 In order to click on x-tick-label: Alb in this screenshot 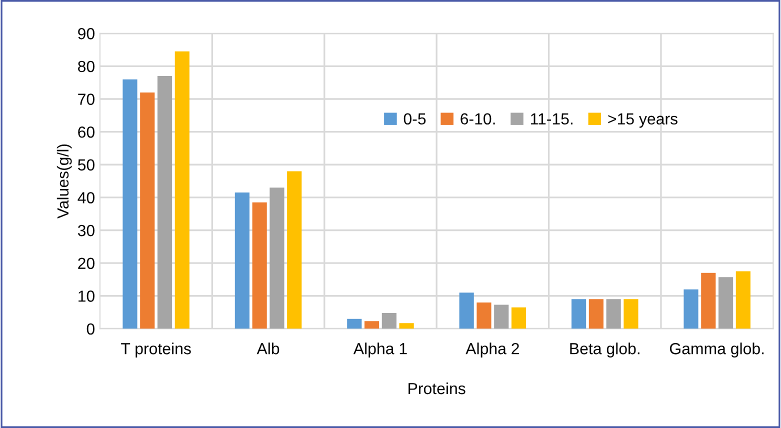, I will do `click(268, 348)`.